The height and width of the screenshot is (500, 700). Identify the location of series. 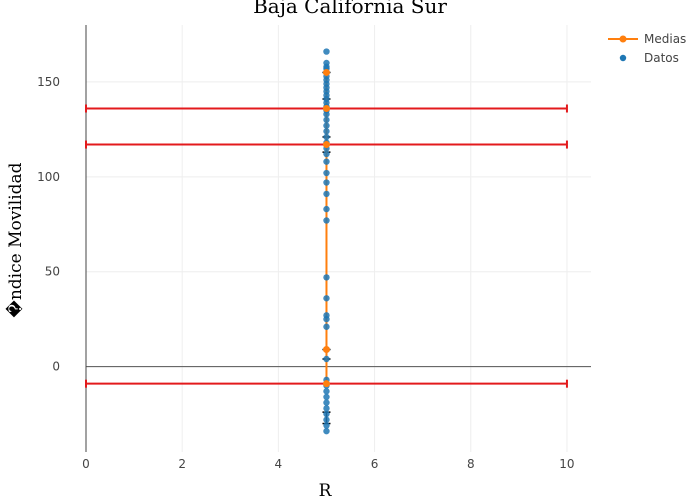
(326, 241).